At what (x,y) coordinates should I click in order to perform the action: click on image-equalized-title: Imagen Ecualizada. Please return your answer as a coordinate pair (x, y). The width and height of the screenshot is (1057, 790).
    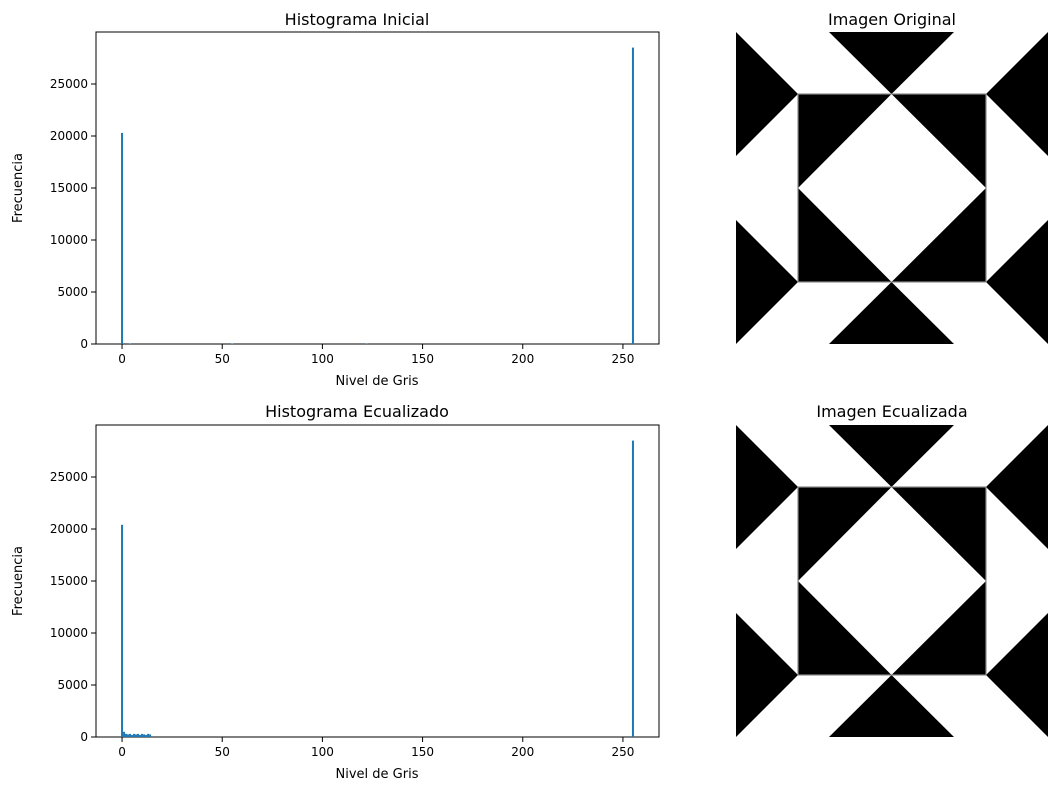
    Looking at the image, I should click on (891, 411).